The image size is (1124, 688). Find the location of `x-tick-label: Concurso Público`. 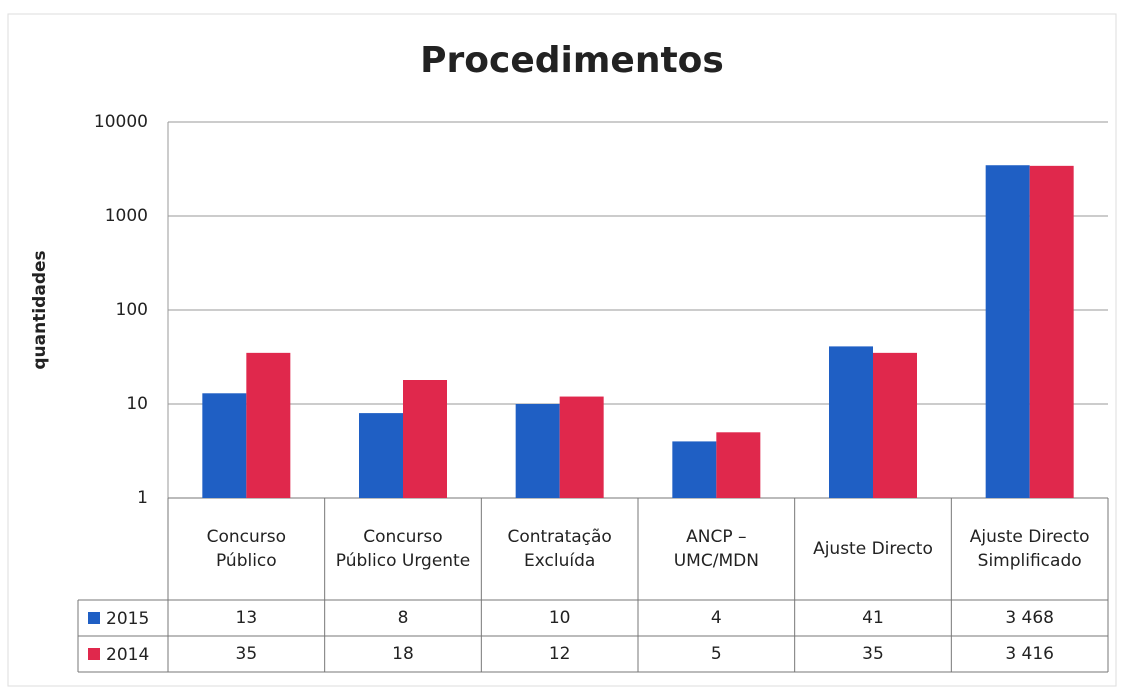

x-tick-label: Concurso Público is located at coordinates (246, 549).